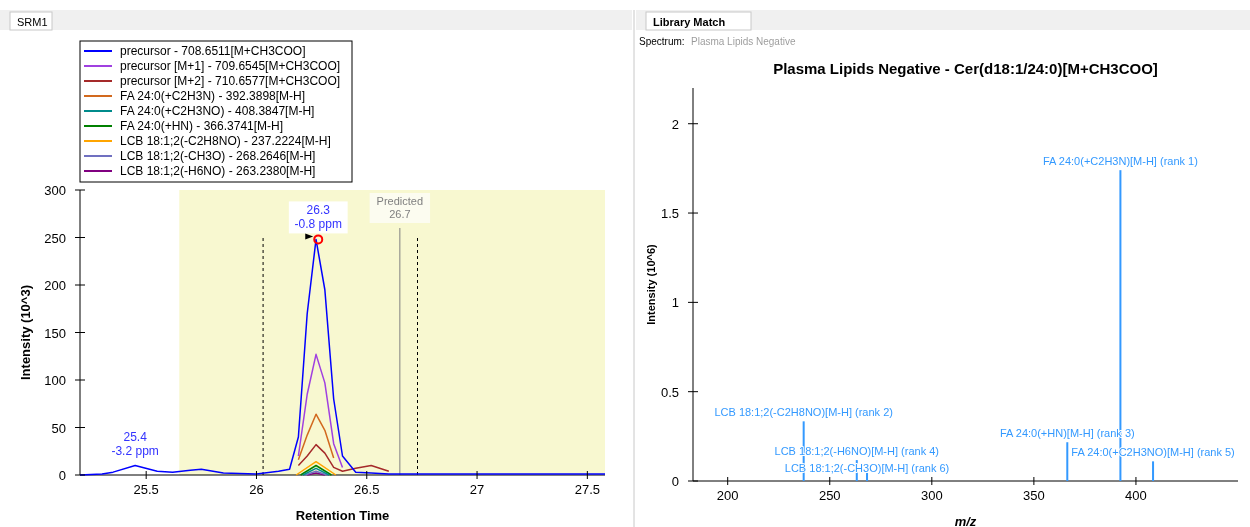 The image size is (1250, 527). I want to click on legend-label: LCB 18:1;2(-CH3O) - 268.2646[M-H], so click(218, 156).